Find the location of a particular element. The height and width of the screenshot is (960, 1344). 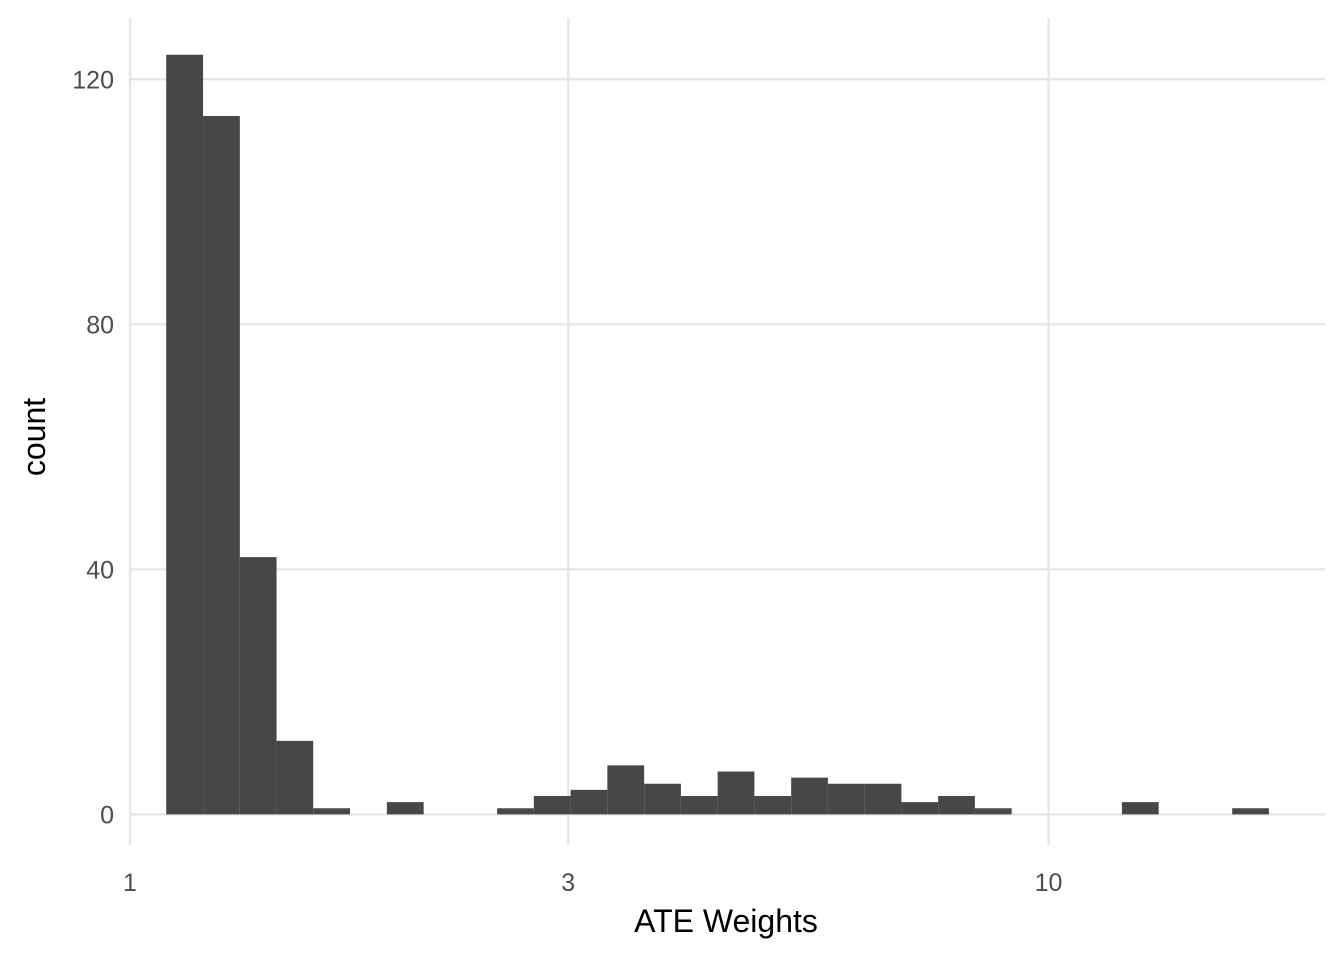

x-tick-label: 3 is located at coordinates (568, 883).